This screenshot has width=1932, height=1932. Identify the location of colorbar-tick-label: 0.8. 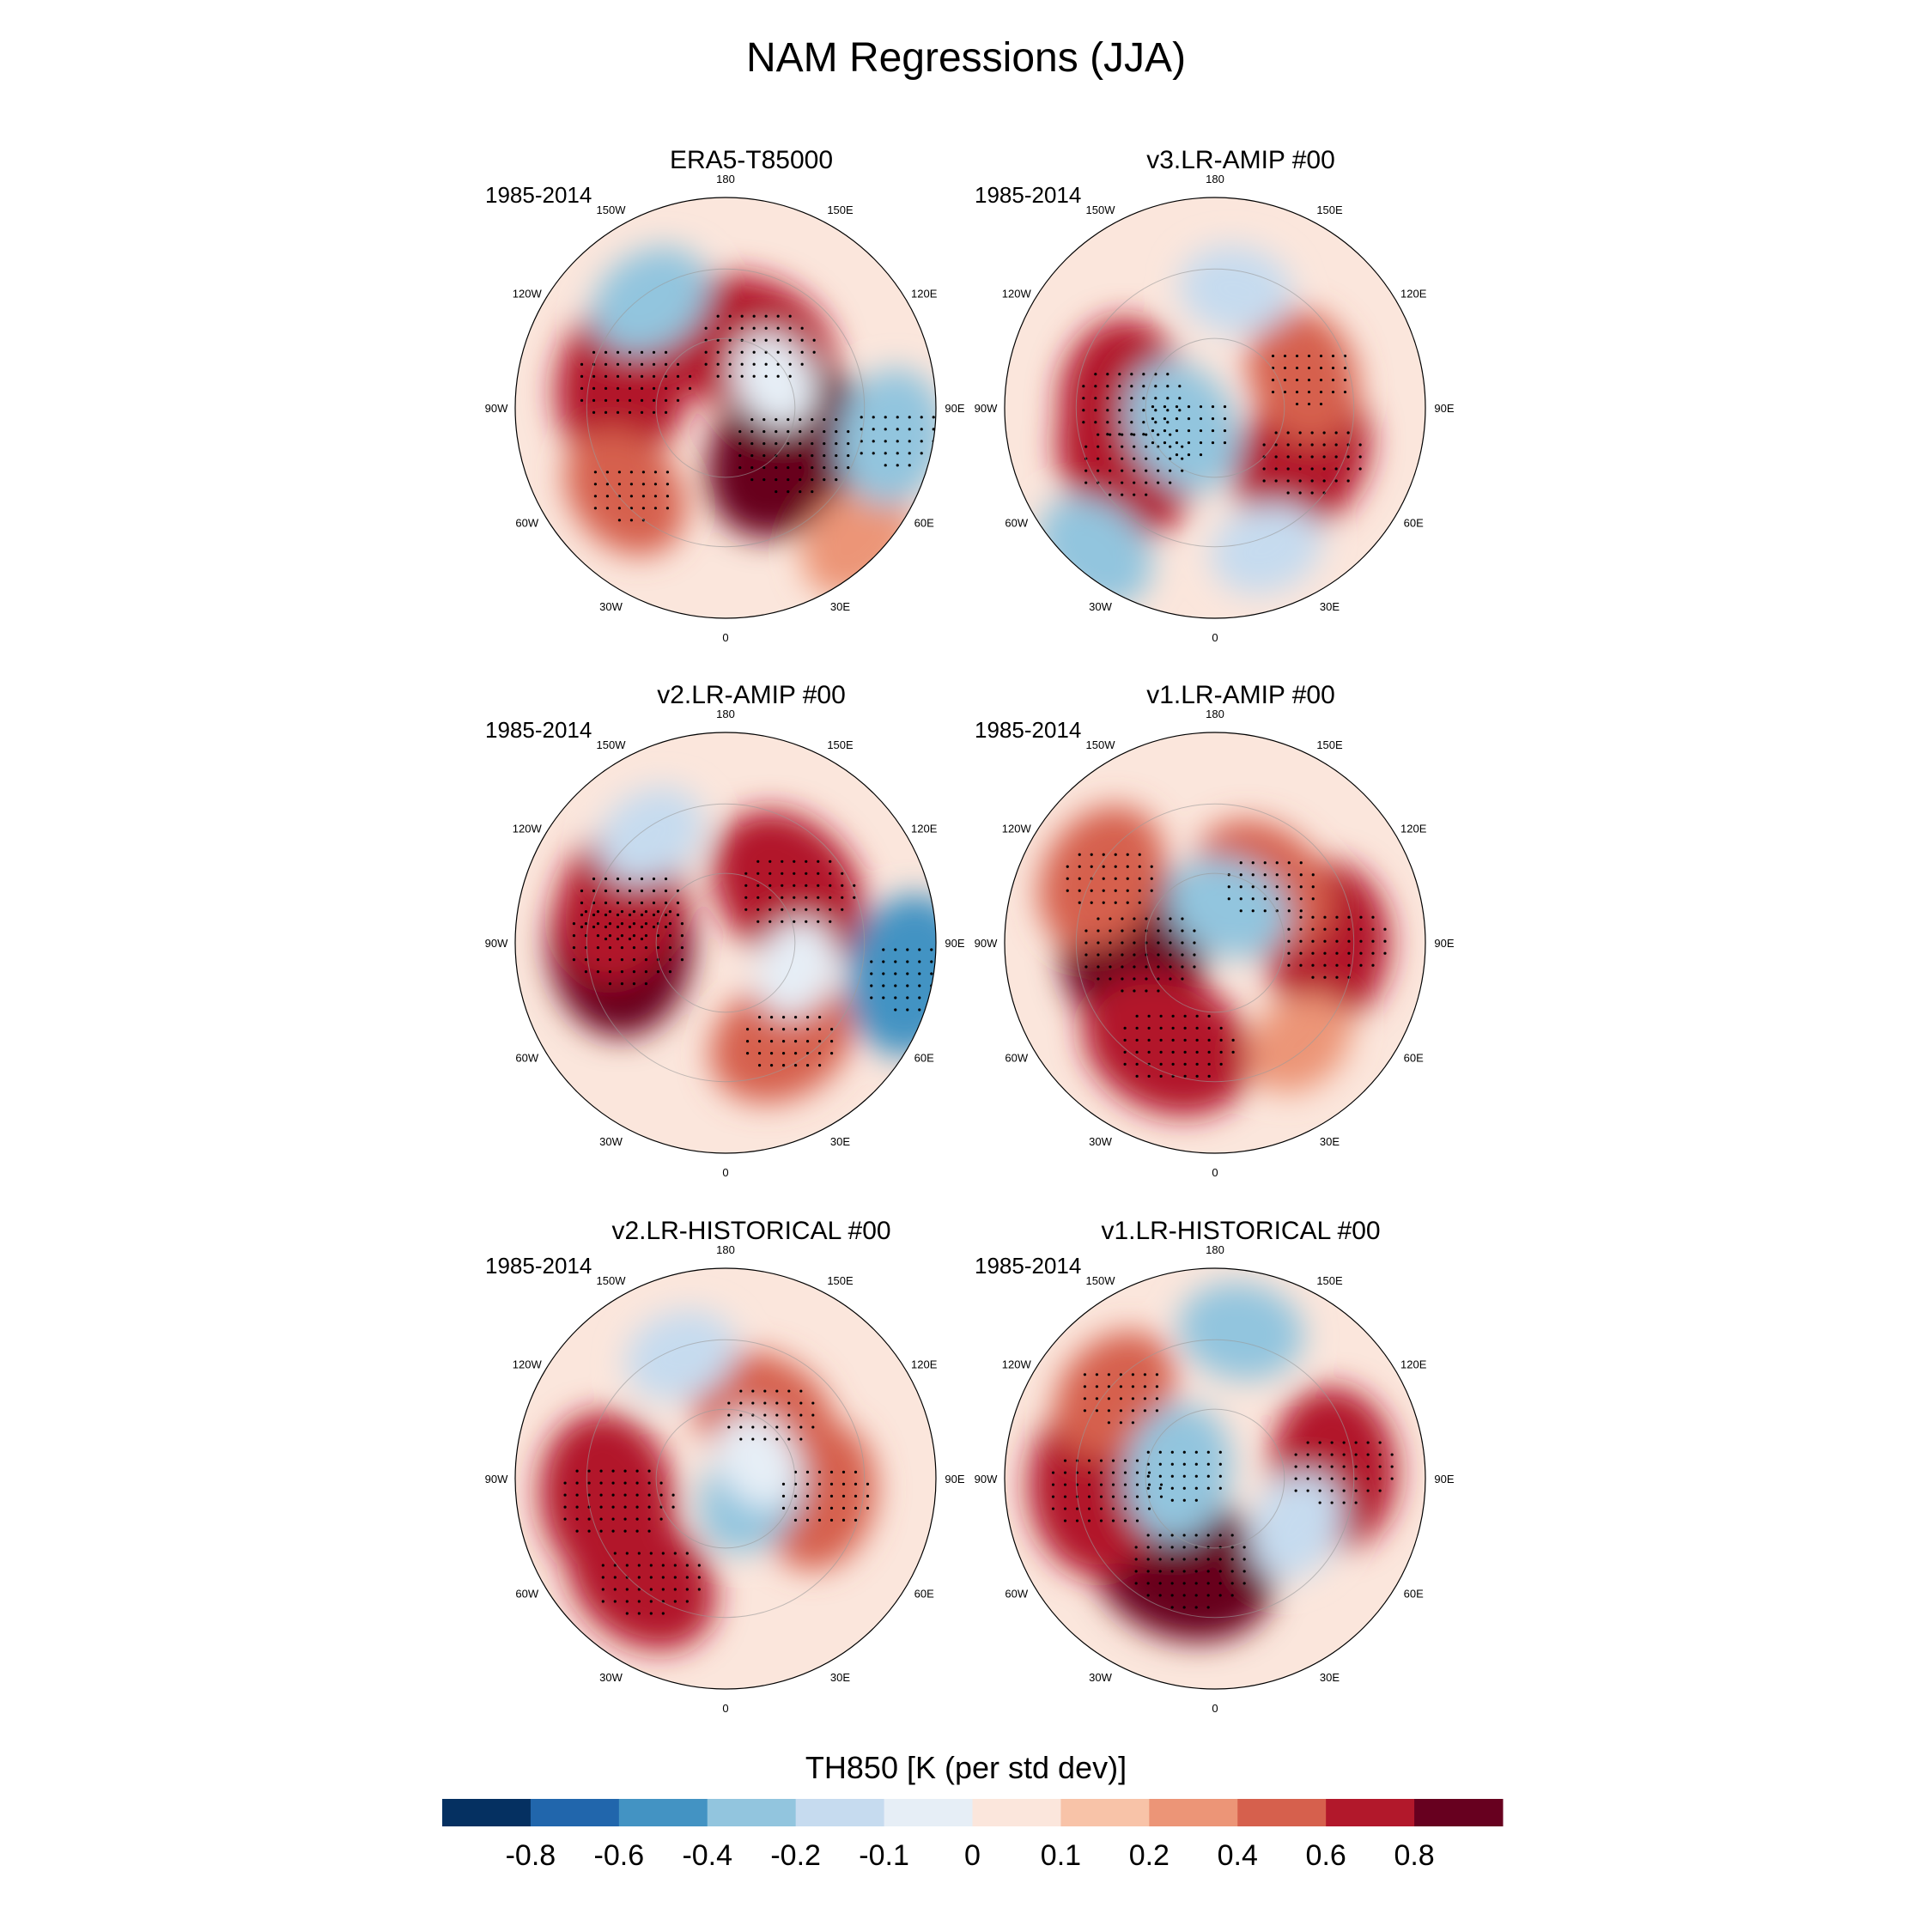
(1414, 1856).